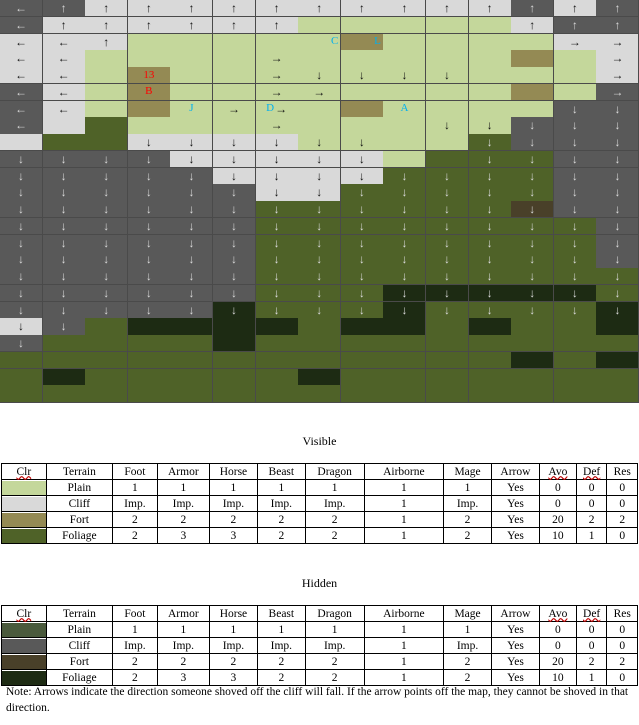 This screenshot has width=639, height=725. Describe the element at coordinates (515, 487) in the screenshot. I see `visible-table-cell: Yes` at that location.